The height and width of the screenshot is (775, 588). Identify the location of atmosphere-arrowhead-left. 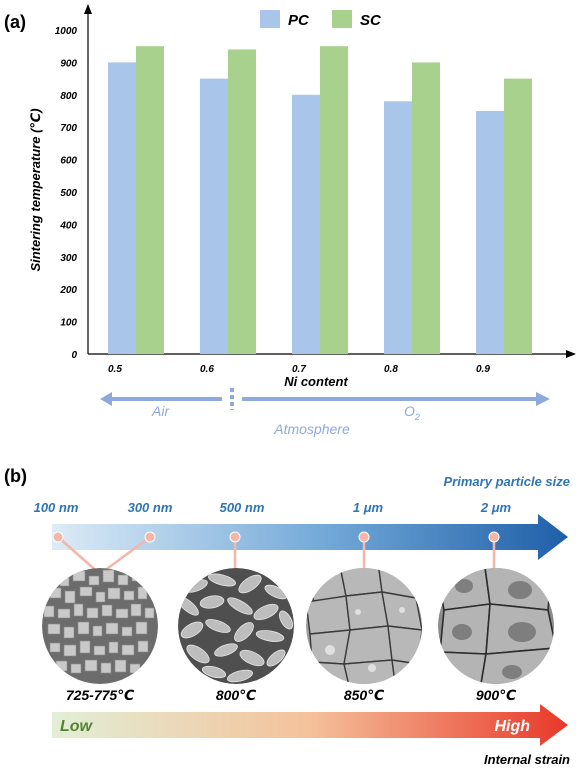
(106, 399).